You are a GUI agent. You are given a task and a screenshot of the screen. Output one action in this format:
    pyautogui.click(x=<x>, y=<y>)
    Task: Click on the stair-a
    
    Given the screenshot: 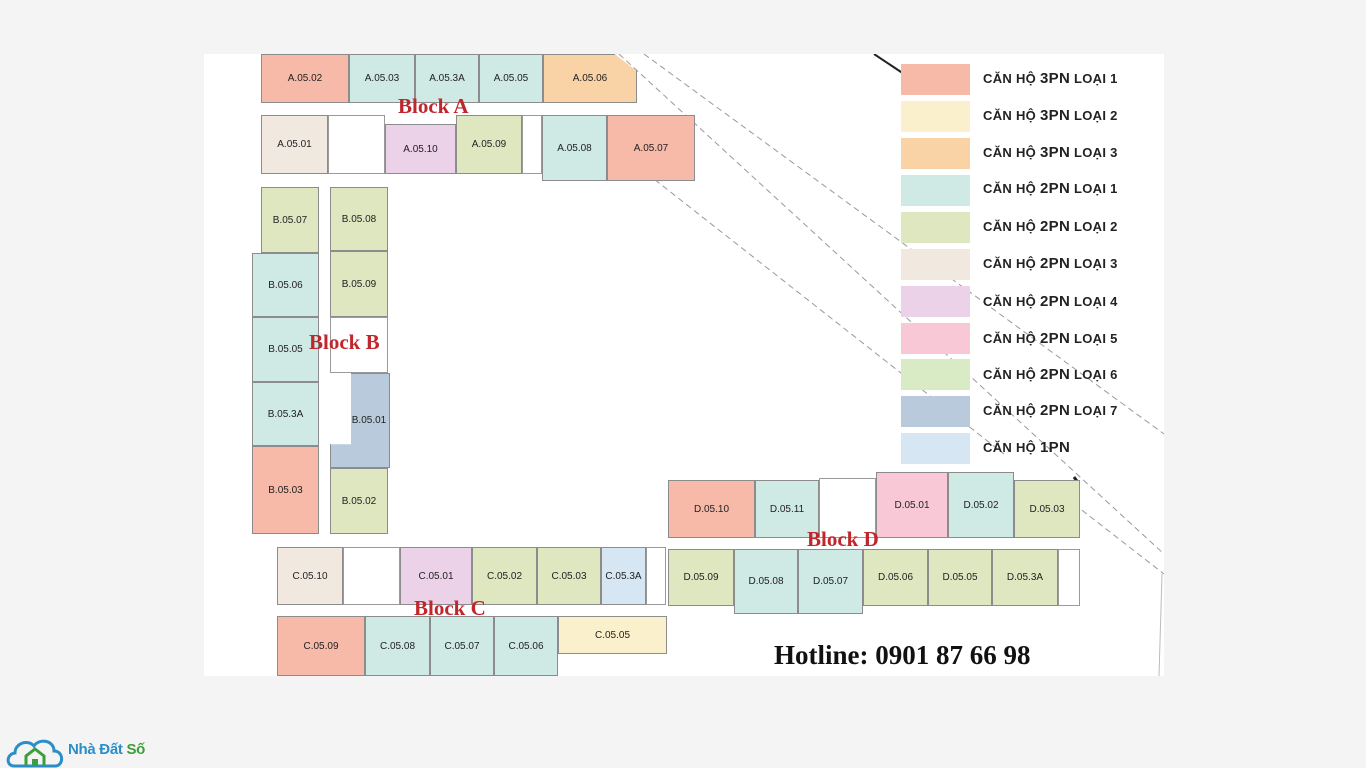 What is the action you would take?
    pyautogui.click(x=532, y=144)
    